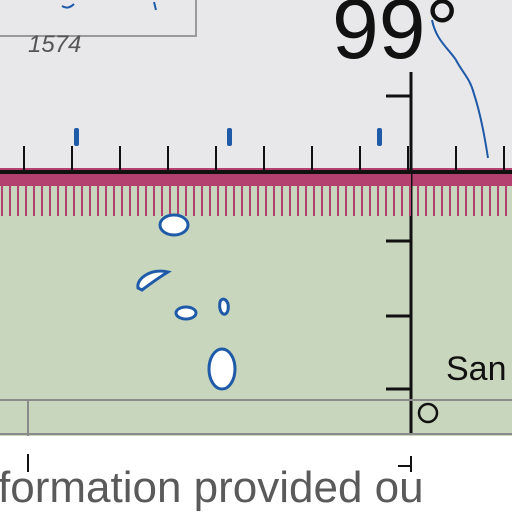  I want to click on map-frame, so click(256, 417).